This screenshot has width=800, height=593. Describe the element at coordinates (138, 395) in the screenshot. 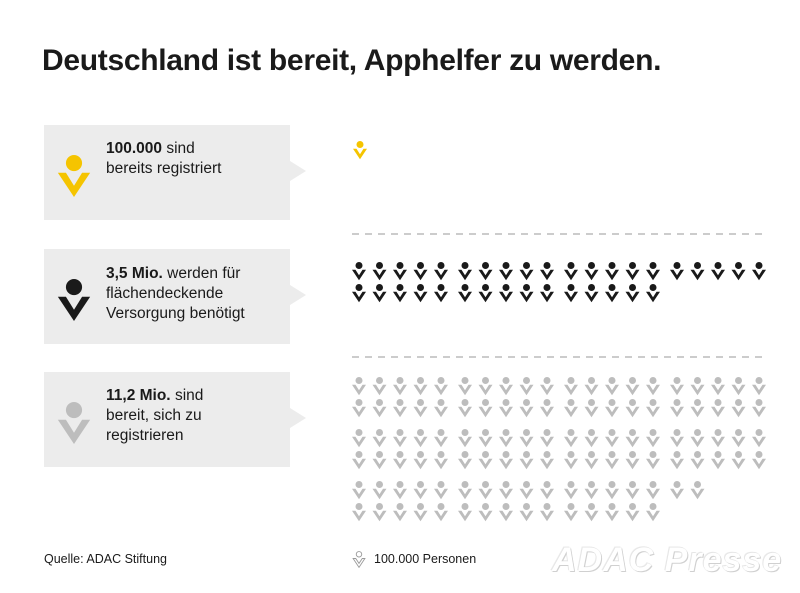

I see `card-value: 11,2 Mio.` at that location.